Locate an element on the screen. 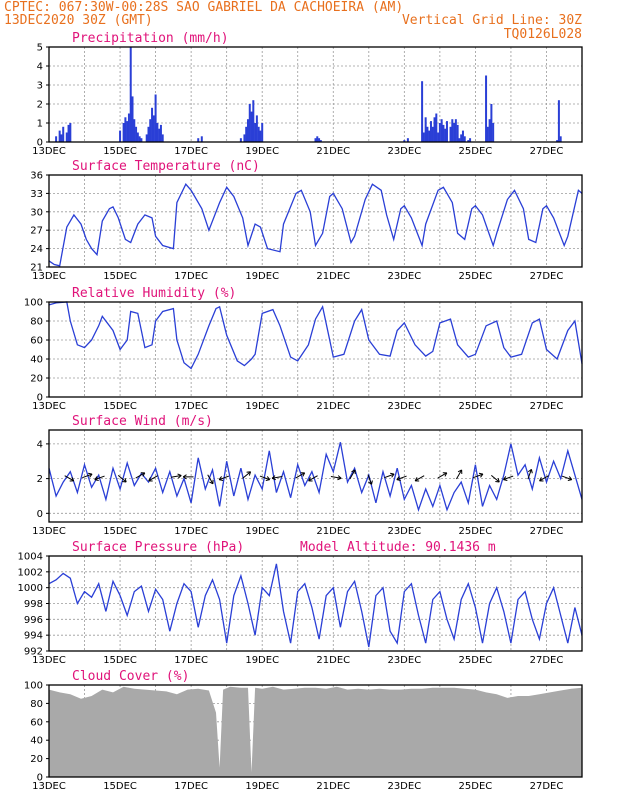 The height and width of the screenshot is (800, 618). humidity-ytick-label: 40 is located at coordinates (36, 360).